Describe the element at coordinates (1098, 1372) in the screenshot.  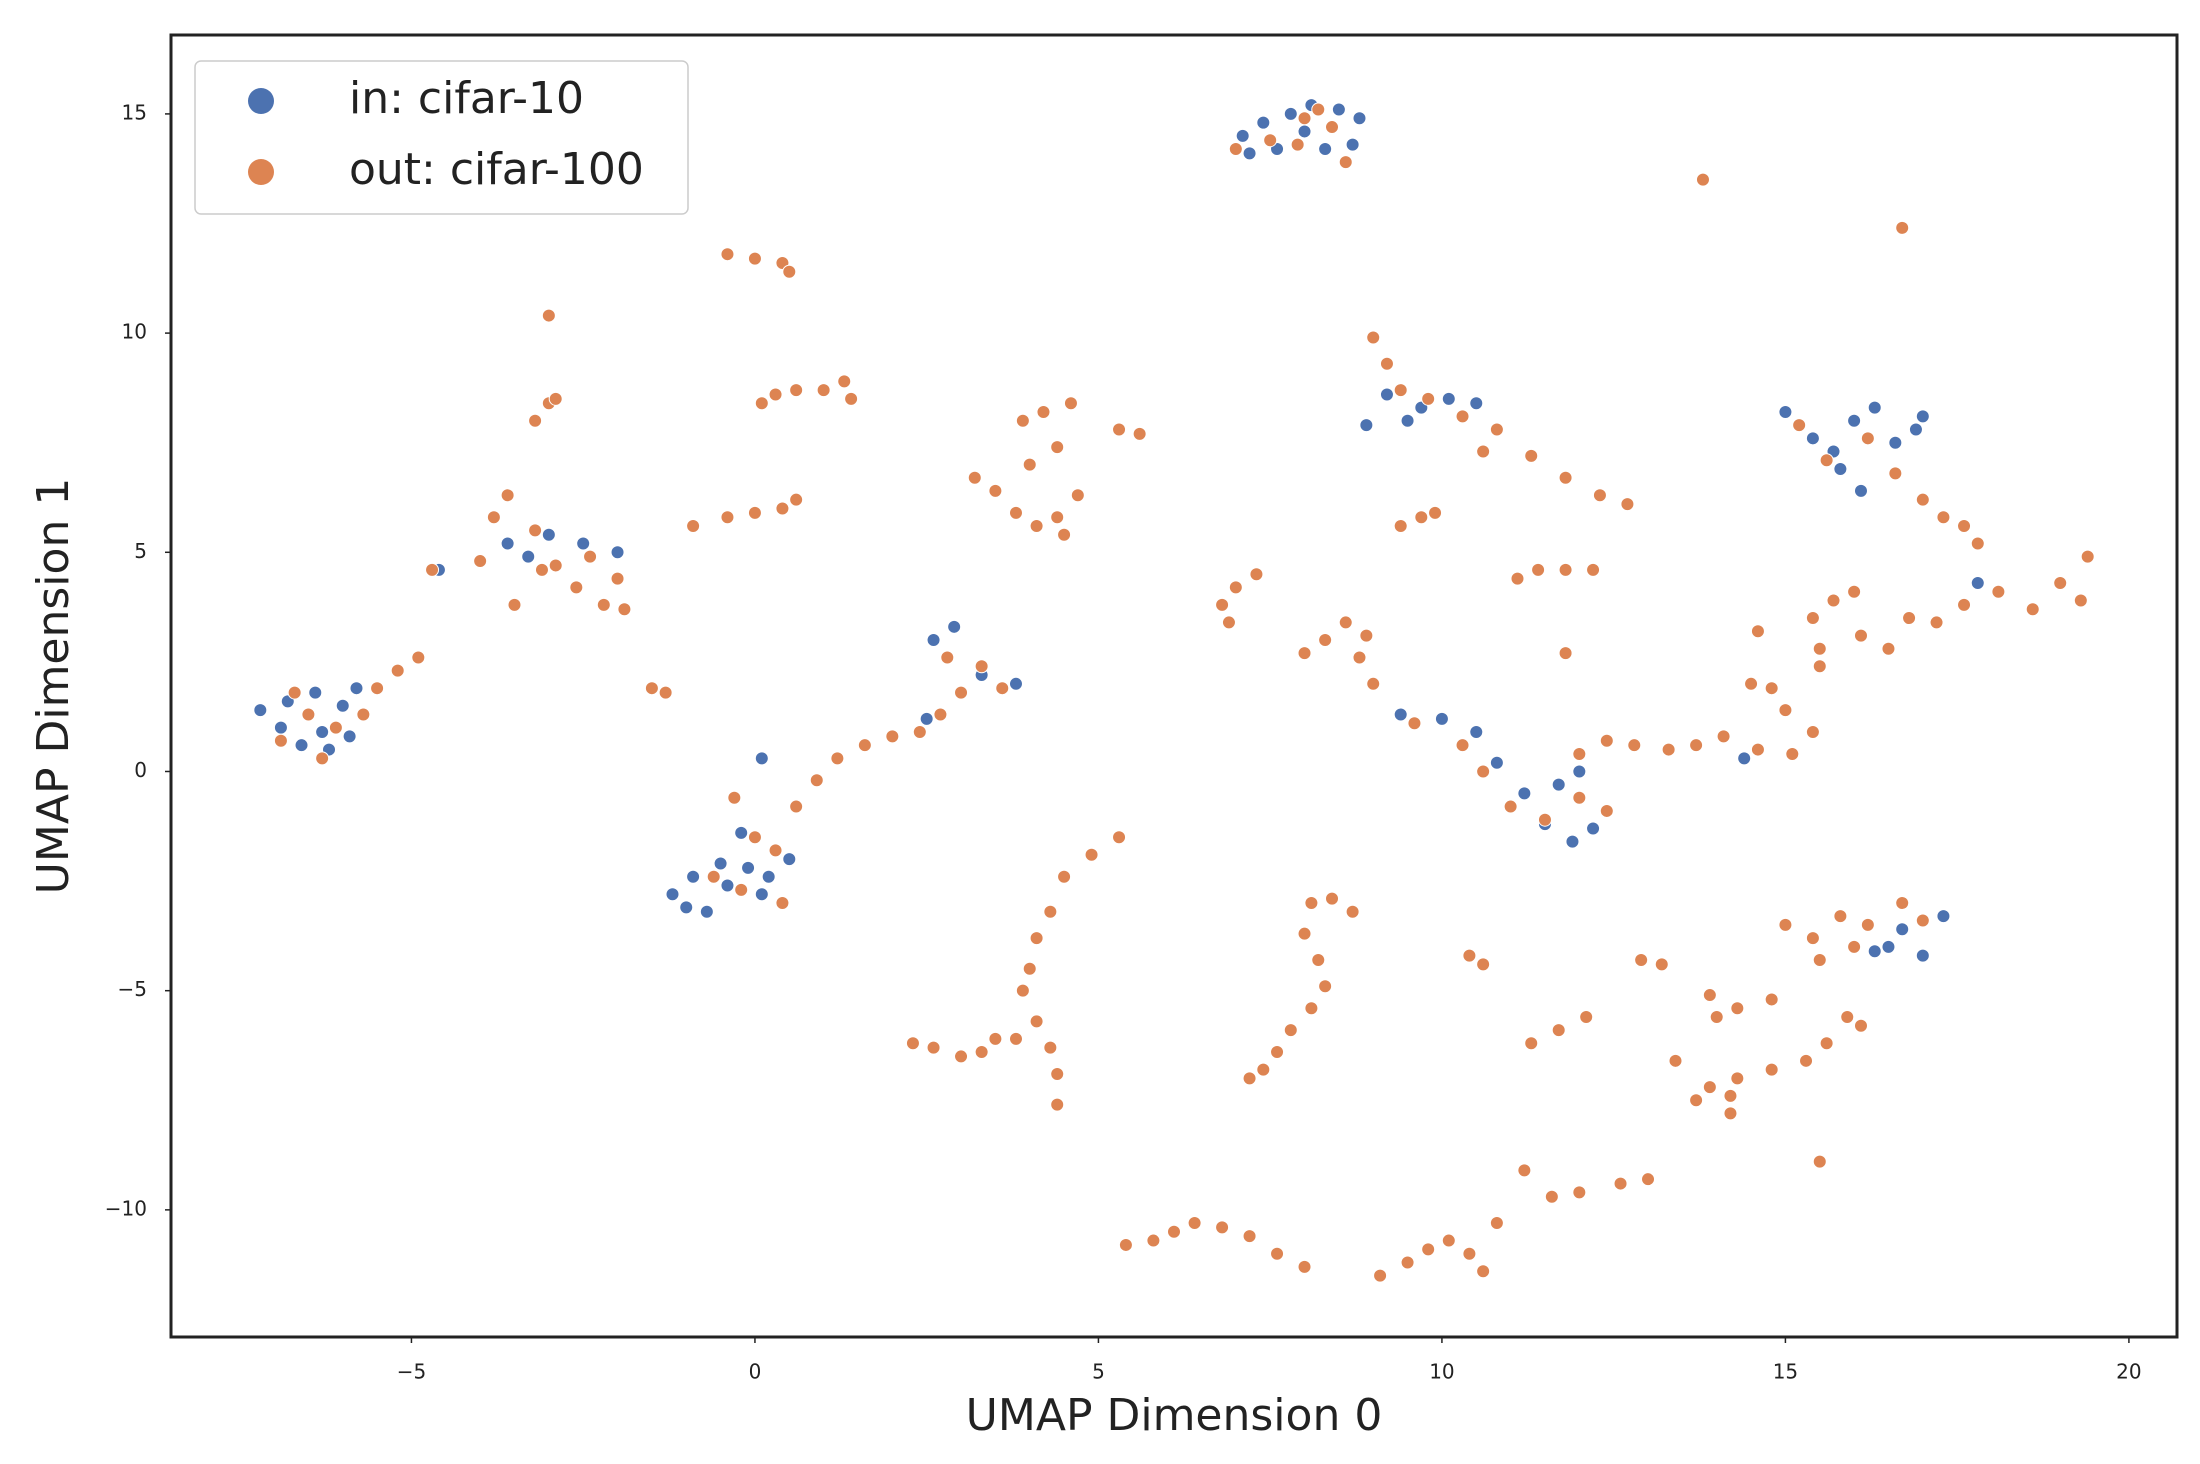
I see `x-tick-label: 5` at that location.